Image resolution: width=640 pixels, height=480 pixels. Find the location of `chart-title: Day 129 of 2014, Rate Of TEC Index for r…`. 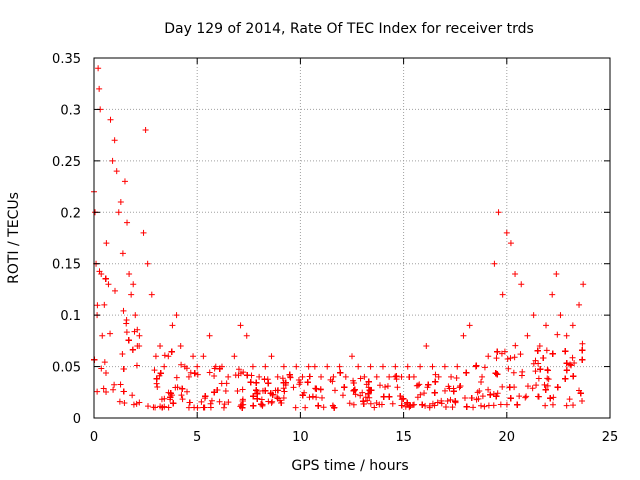

chart-title: Day 129 of 2014, Rate Of TEC Index for r… is located at coordinates (349, 29).